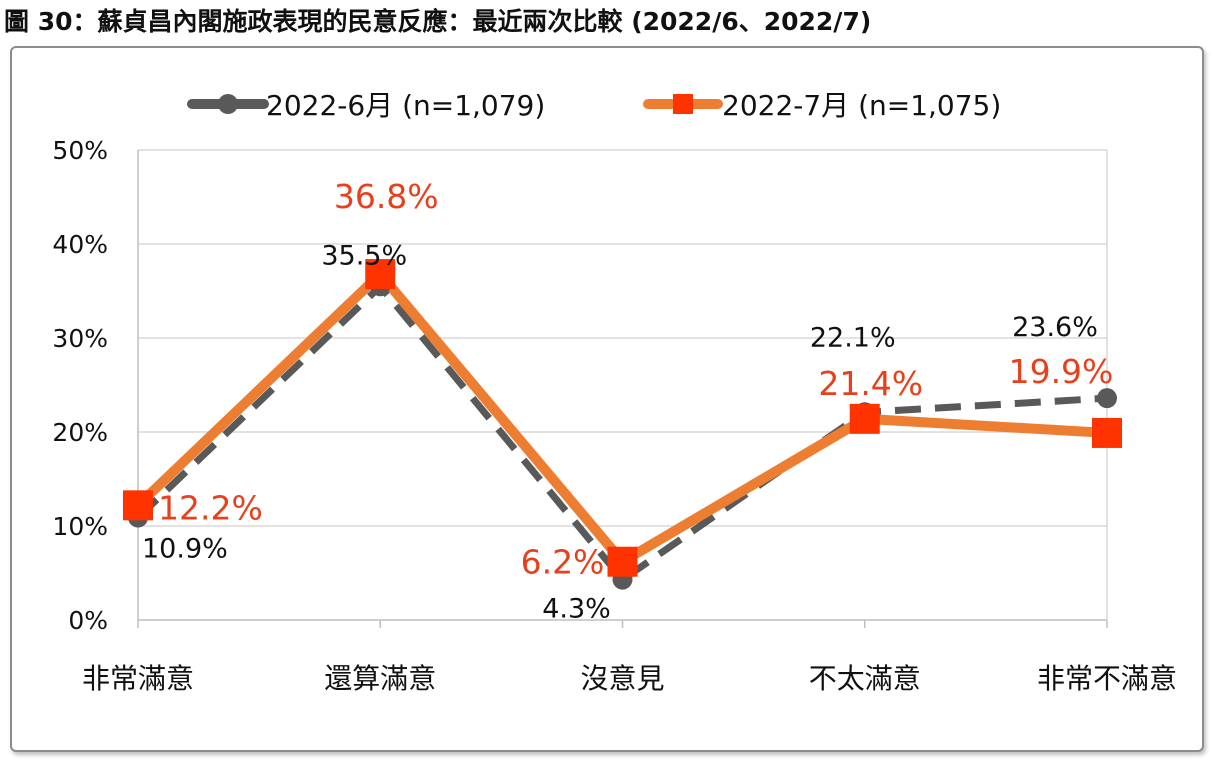 The image size is (1212, 760). I want to click on data-label-2022-6: 23.6%, so click(1055, 327).